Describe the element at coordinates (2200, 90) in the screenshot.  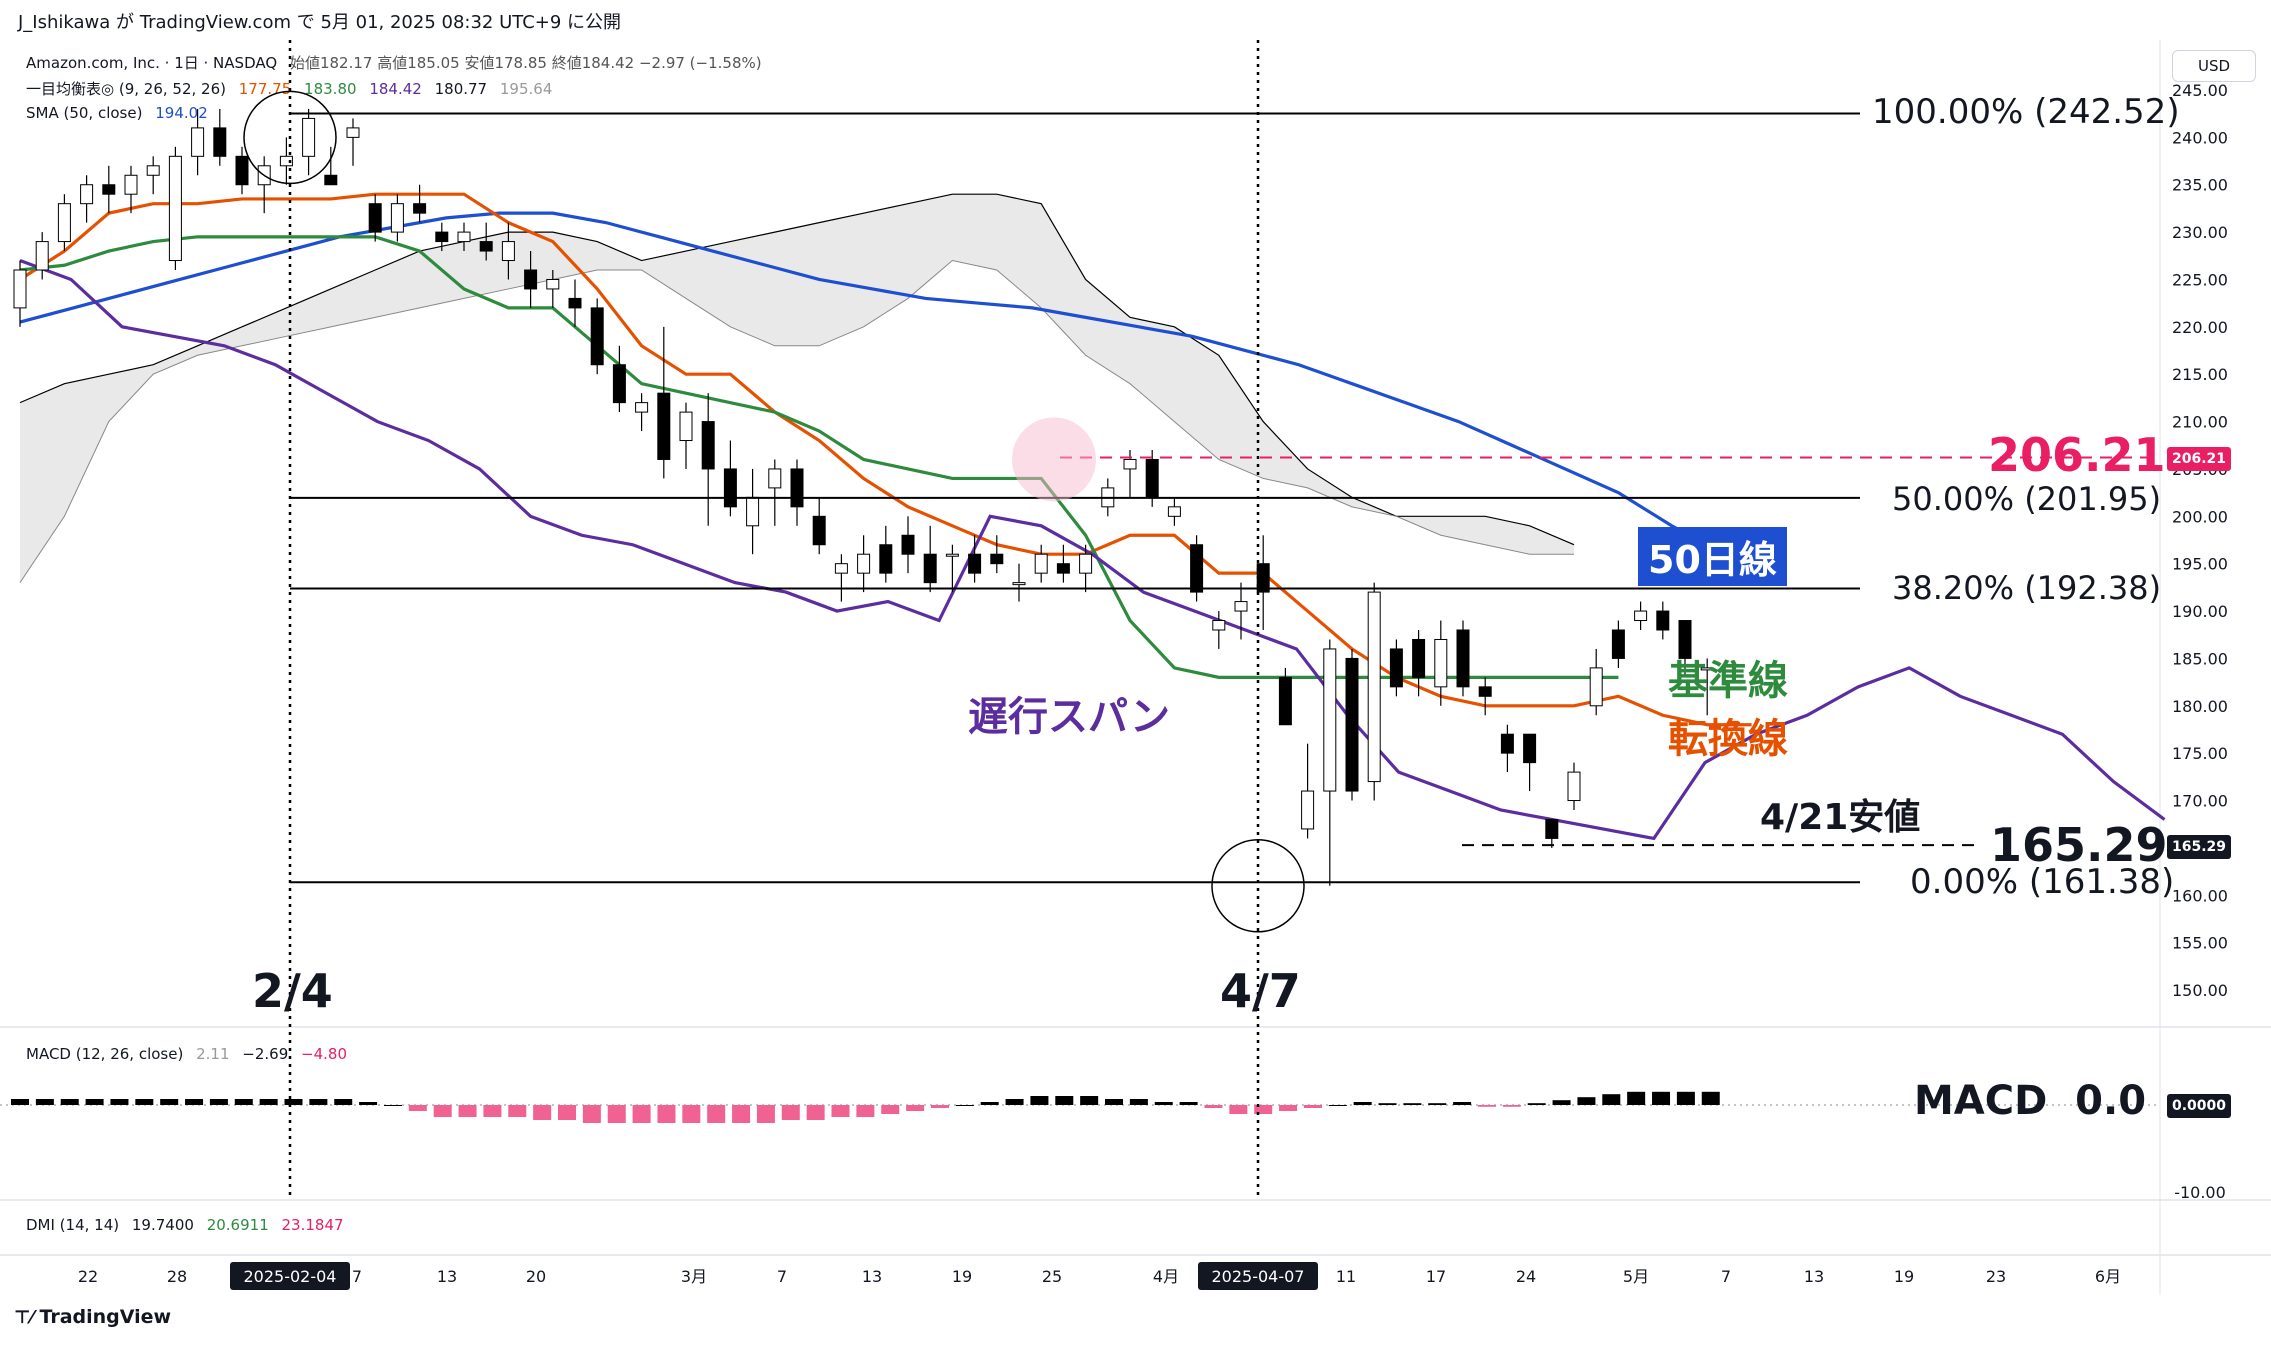
I see `y-tick-label: 245.00` at that location.